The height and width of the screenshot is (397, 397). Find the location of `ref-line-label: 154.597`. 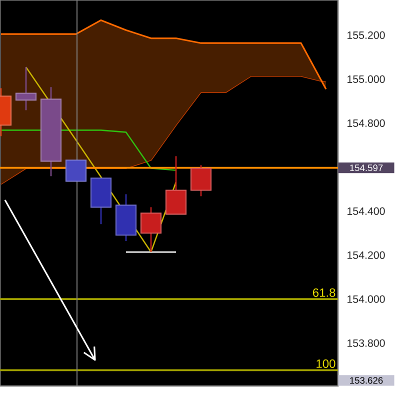

ref-line-label: 154.597 is located at coordinates (366, 168).